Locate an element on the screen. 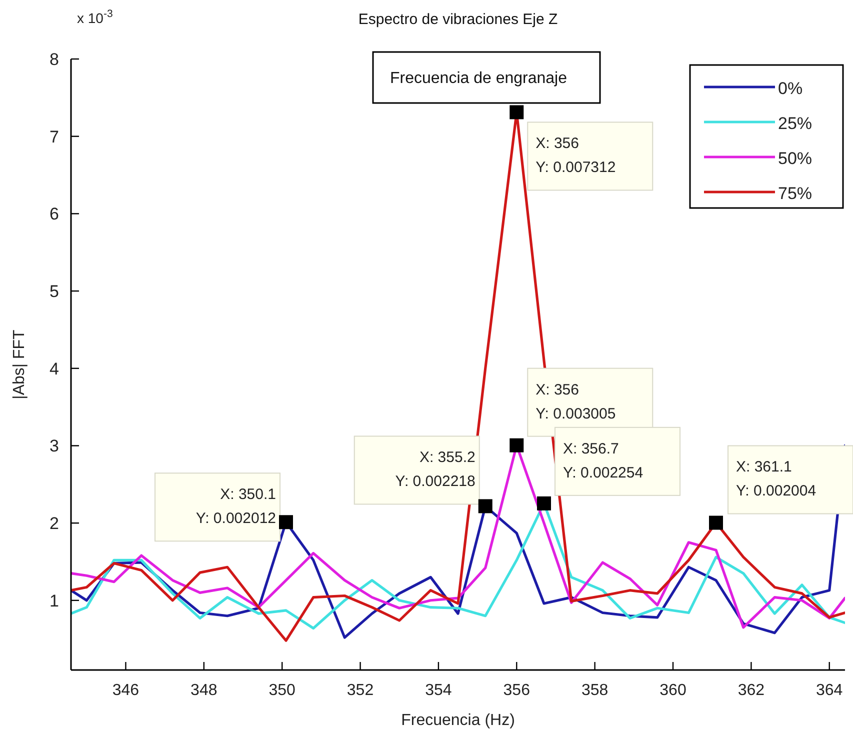  x-tick-label: 346 is located at coordinates (126, 690).